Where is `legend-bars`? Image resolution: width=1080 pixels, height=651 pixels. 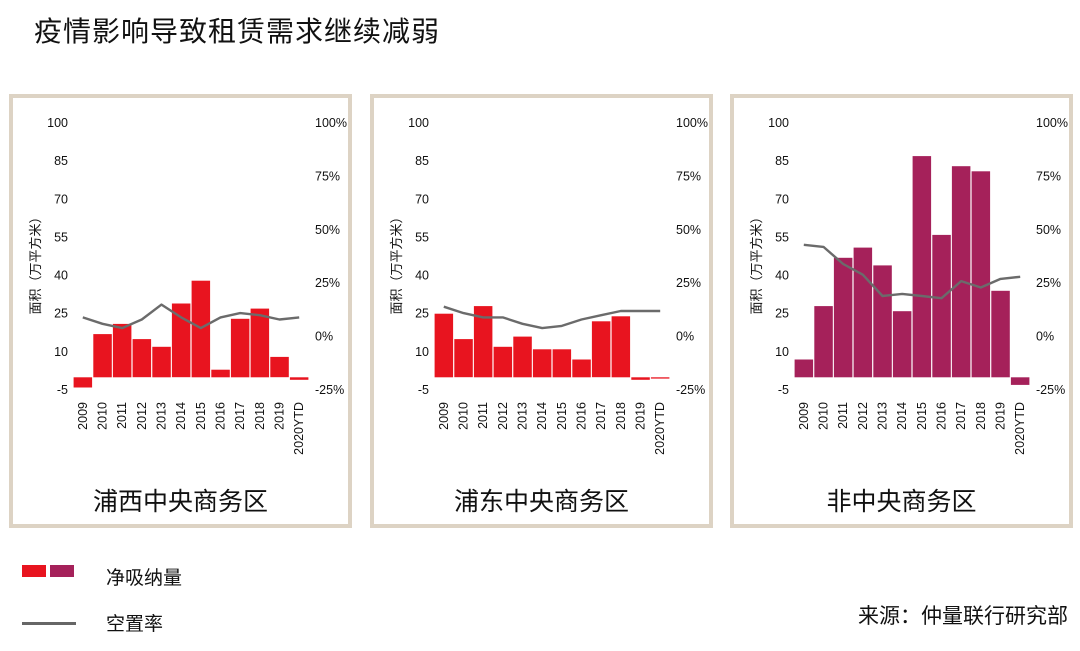
legend-bars is located at coordinates (50, 571).